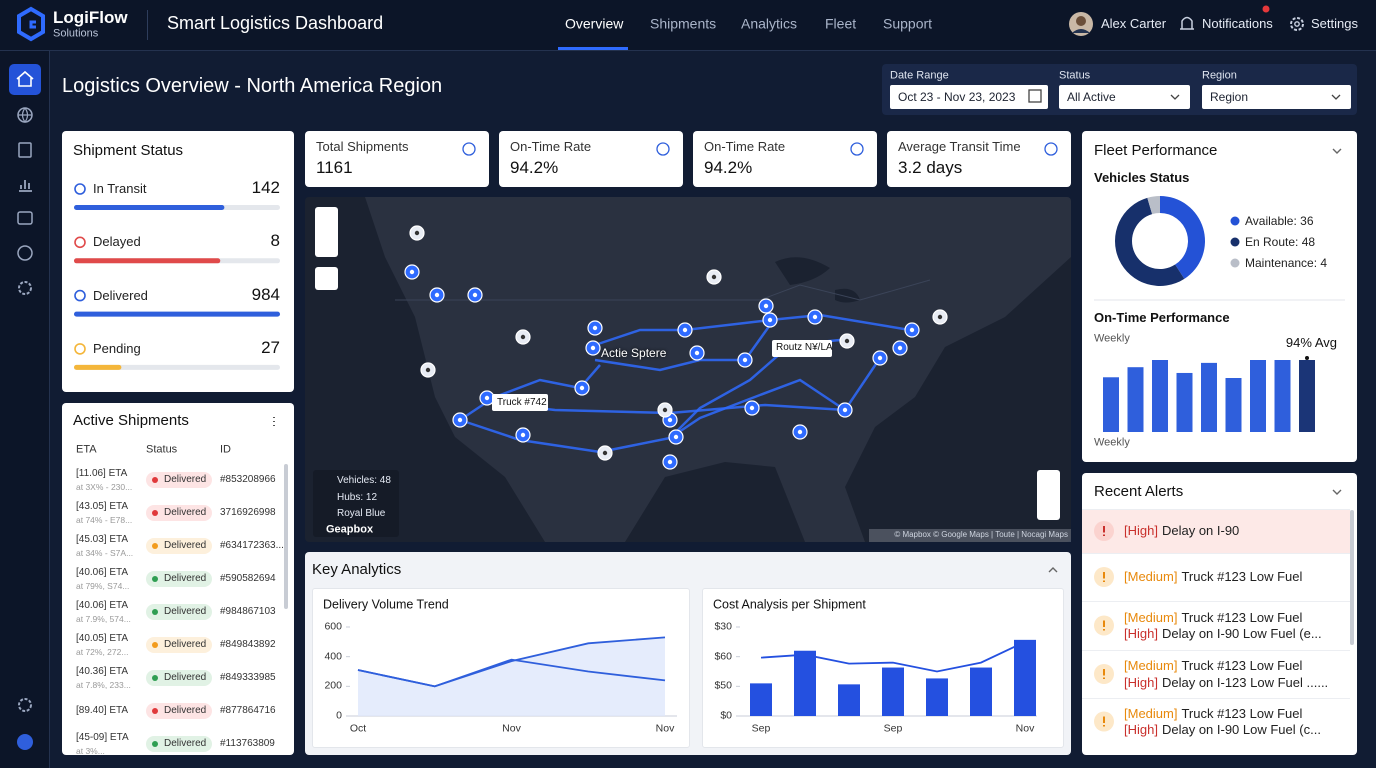 The width and height of the screenshot is (1376, 768). What do you see at coordinates (683, 23) in the screenshot?
I see `nav-tab: Shipments` at bounding box center [683, 23].